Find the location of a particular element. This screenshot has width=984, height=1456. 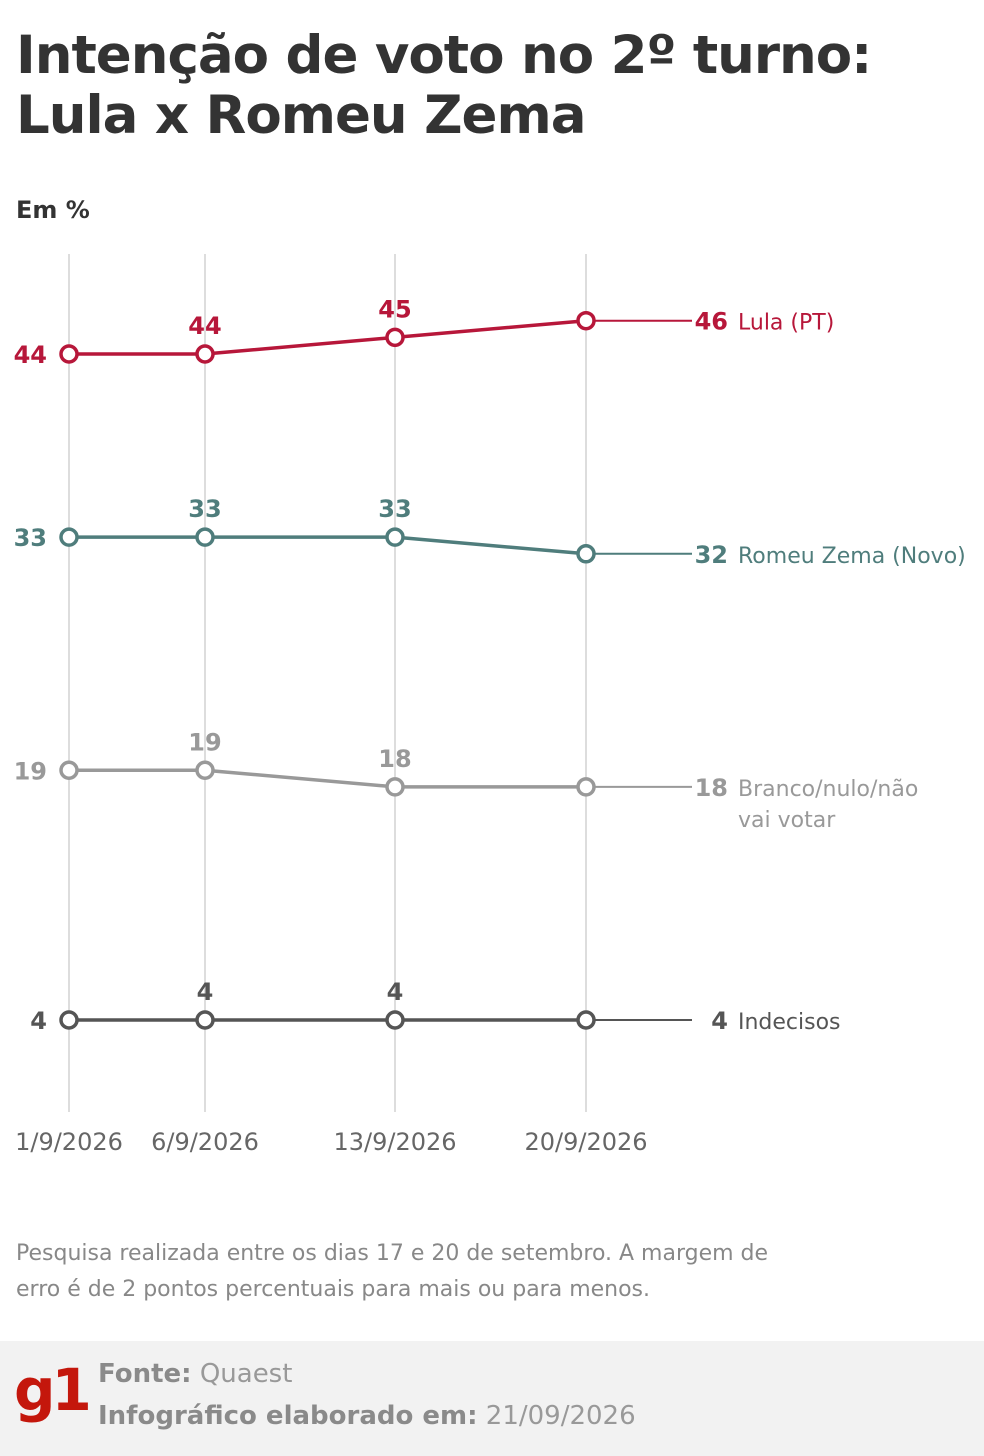

source-line: Fonte: Quaest is located at coordinates (195, 1374).